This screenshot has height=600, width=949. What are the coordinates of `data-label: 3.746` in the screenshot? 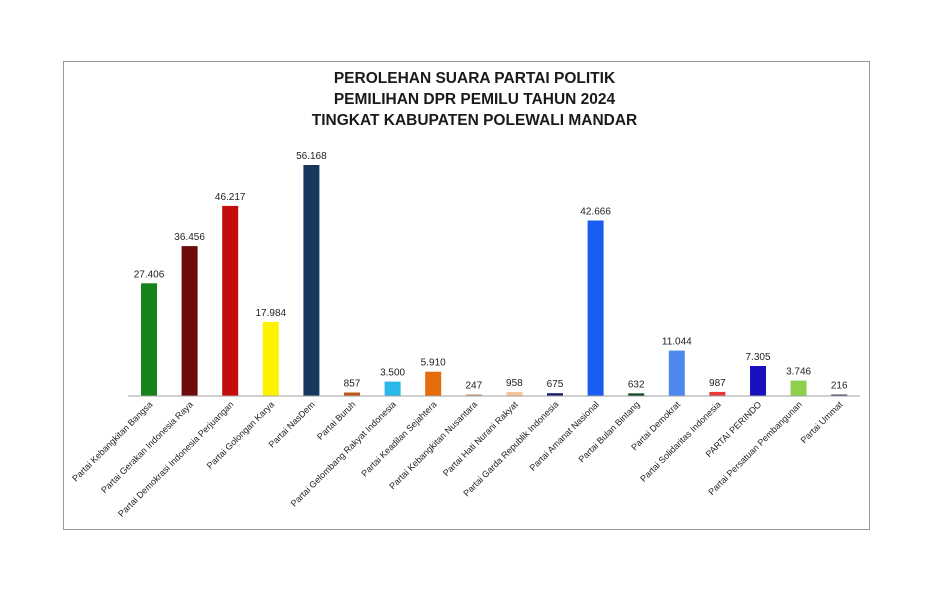 It's located at (798, 372).